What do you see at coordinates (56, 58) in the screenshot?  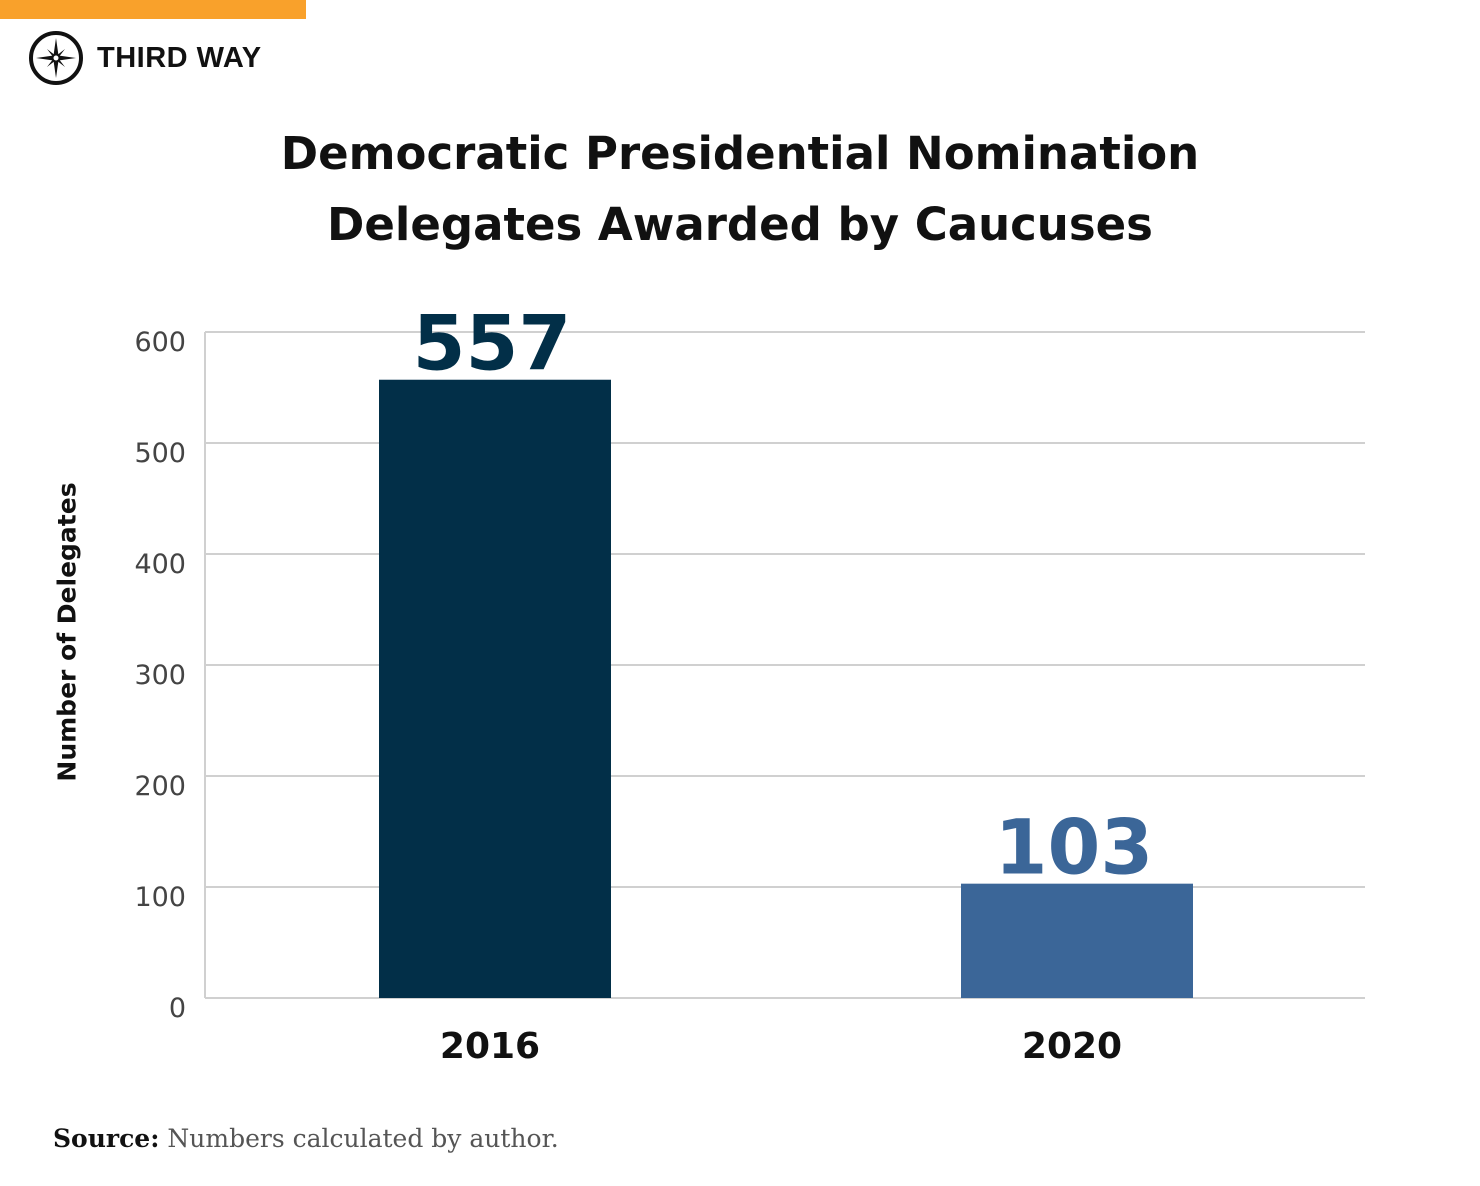 I see `compass-star-icon` at bounding box center [56, 58].